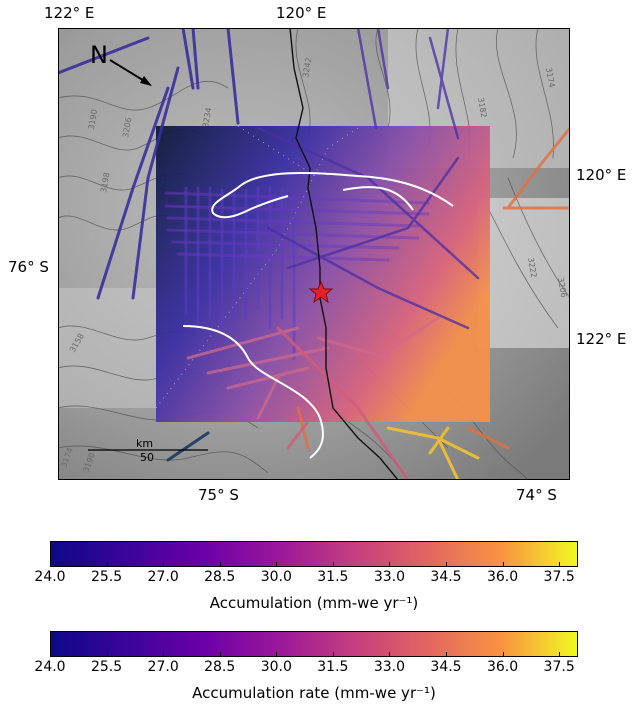 Image resolution: width=632 pixels, height=706 pixels. I want to click on lon-label-top-left: 122° E, so click(69, 13).